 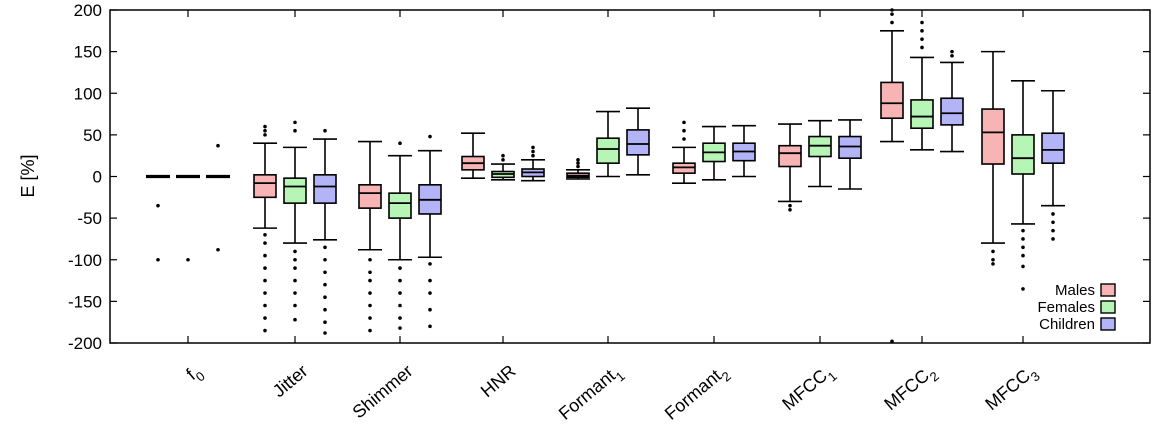 What do you see at coordinates (92, 135) in the screenshot?
I see `y-tick-label: 50` at bounding box center [92, 135].